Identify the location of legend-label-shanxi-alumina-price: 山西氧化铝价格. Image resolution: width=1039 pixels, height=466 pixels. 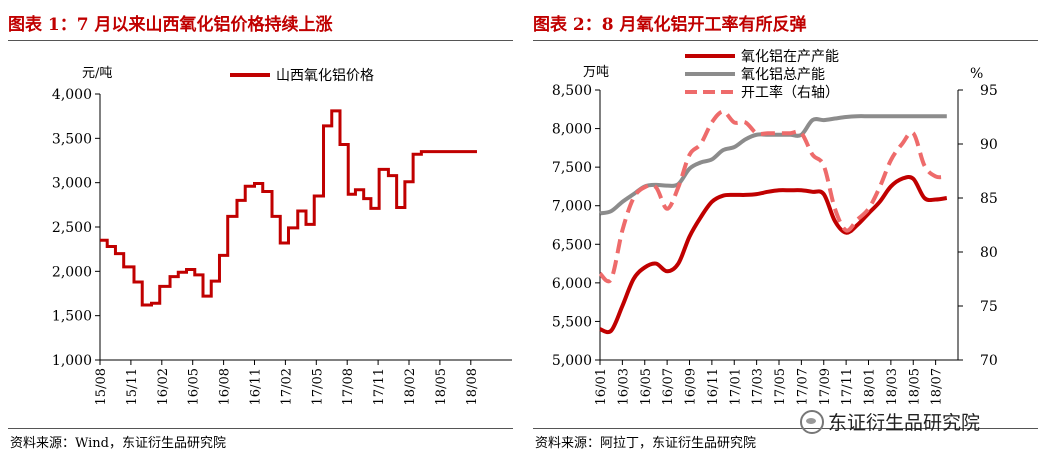
(325, 76).